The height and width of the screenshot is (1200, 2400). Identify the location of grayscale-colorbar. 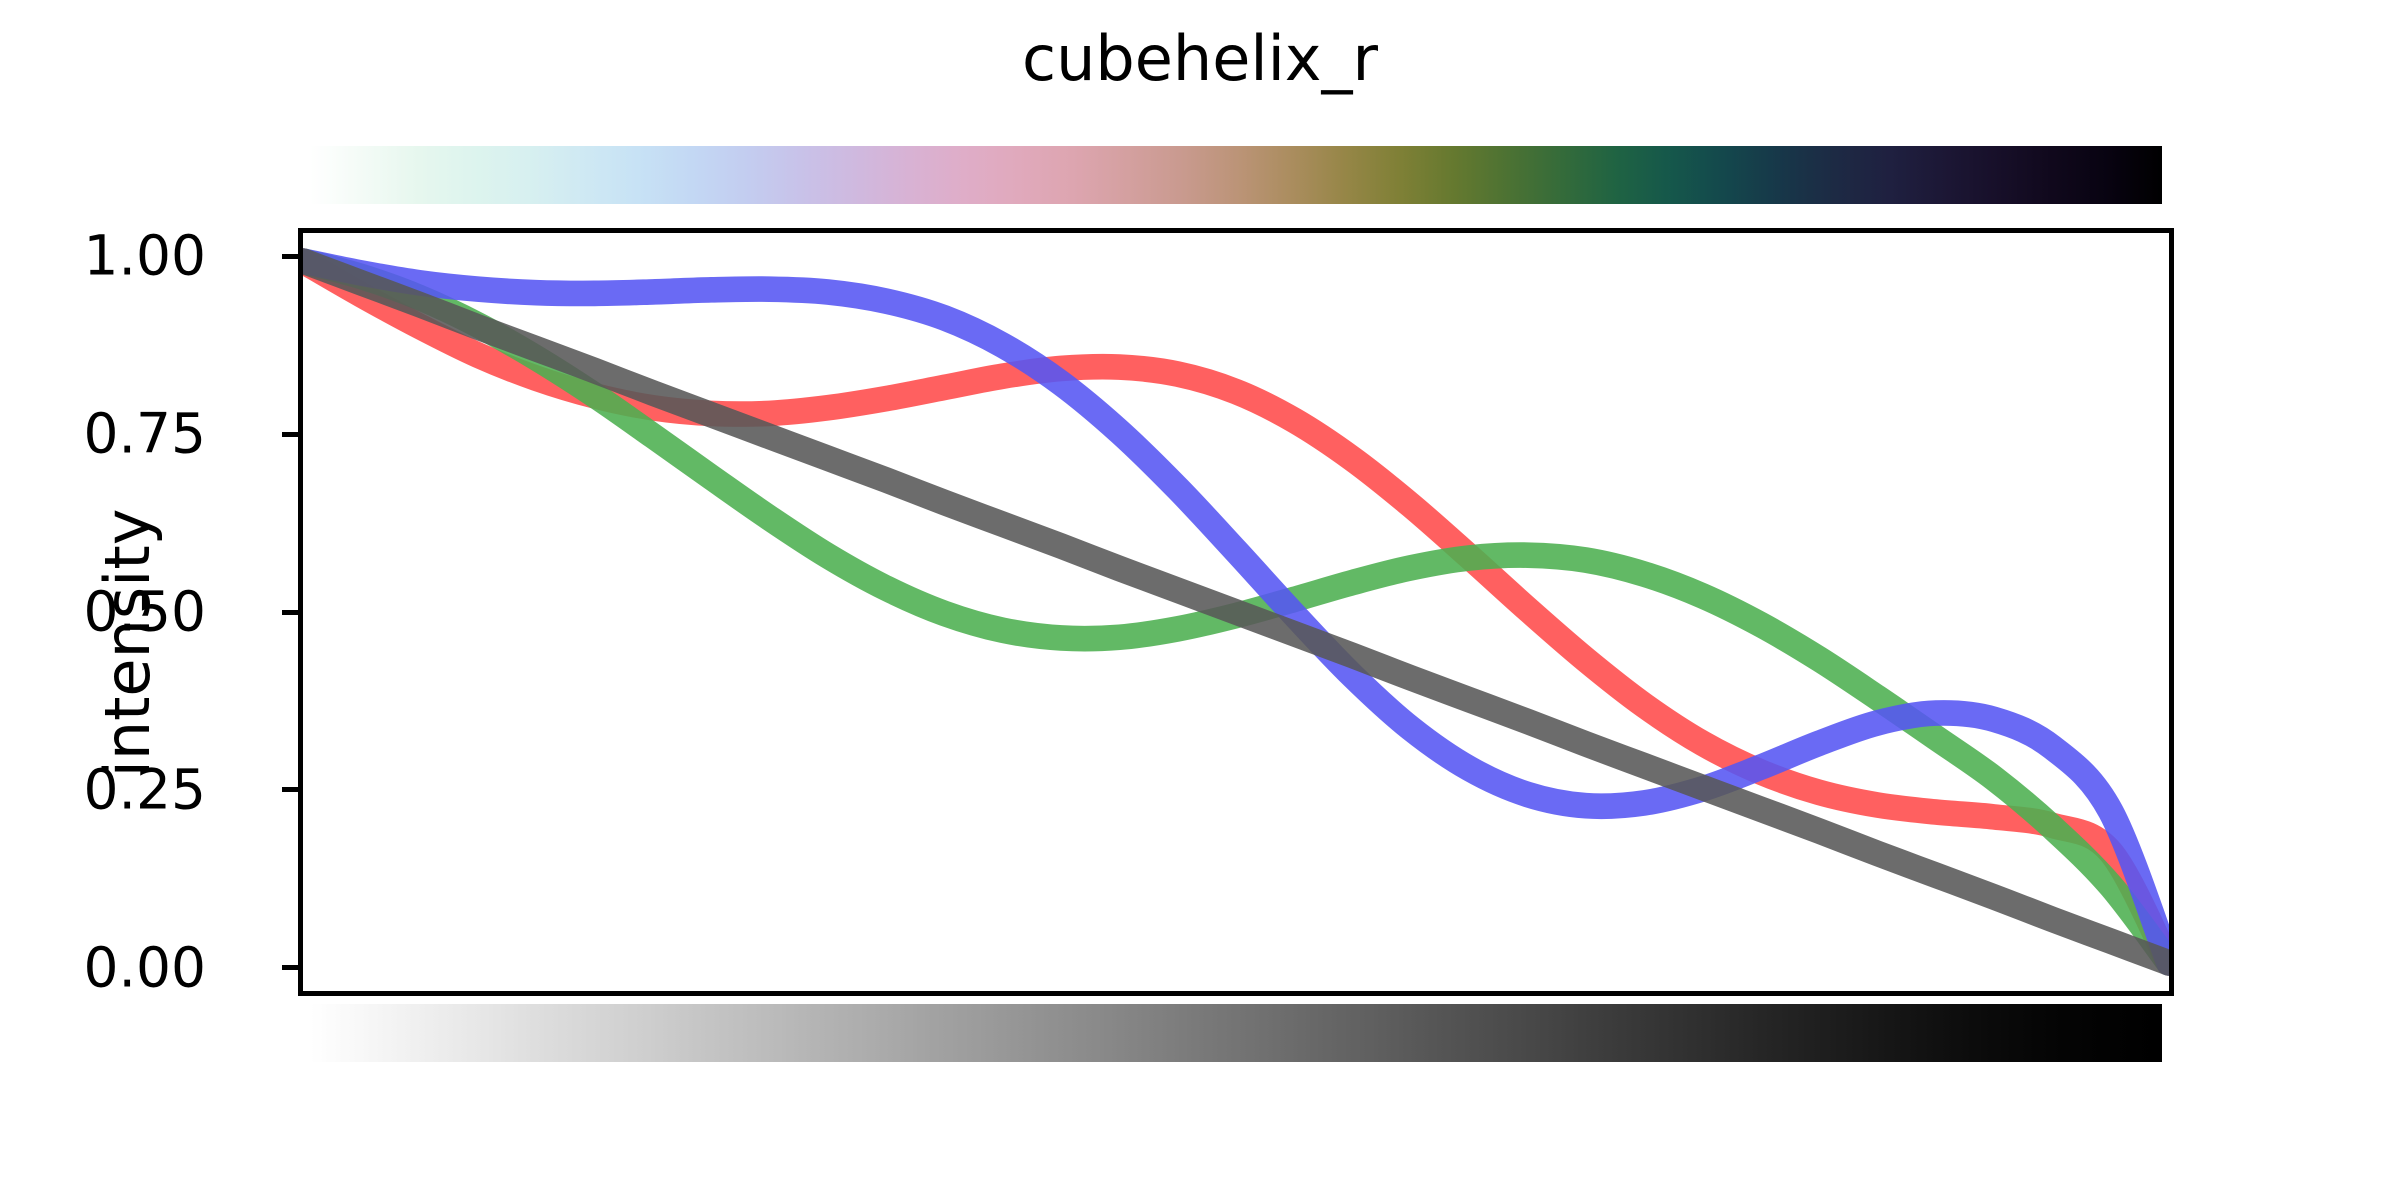
(1236, 1033).